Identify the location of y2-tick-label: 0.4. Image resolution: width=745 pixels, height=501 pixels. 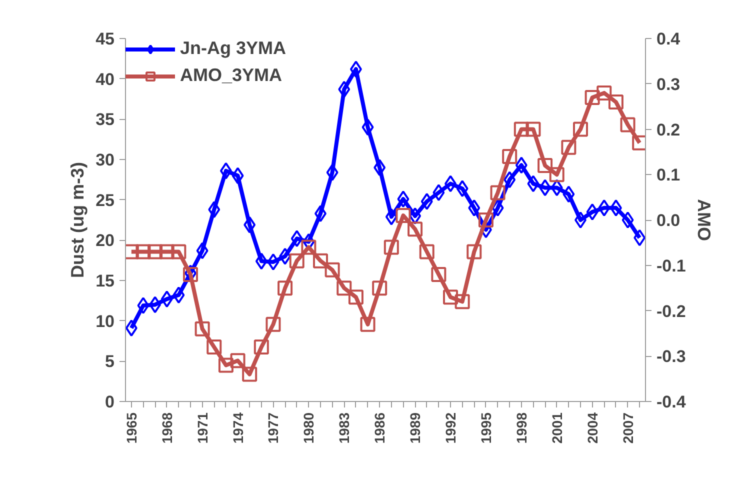
(668, 39).